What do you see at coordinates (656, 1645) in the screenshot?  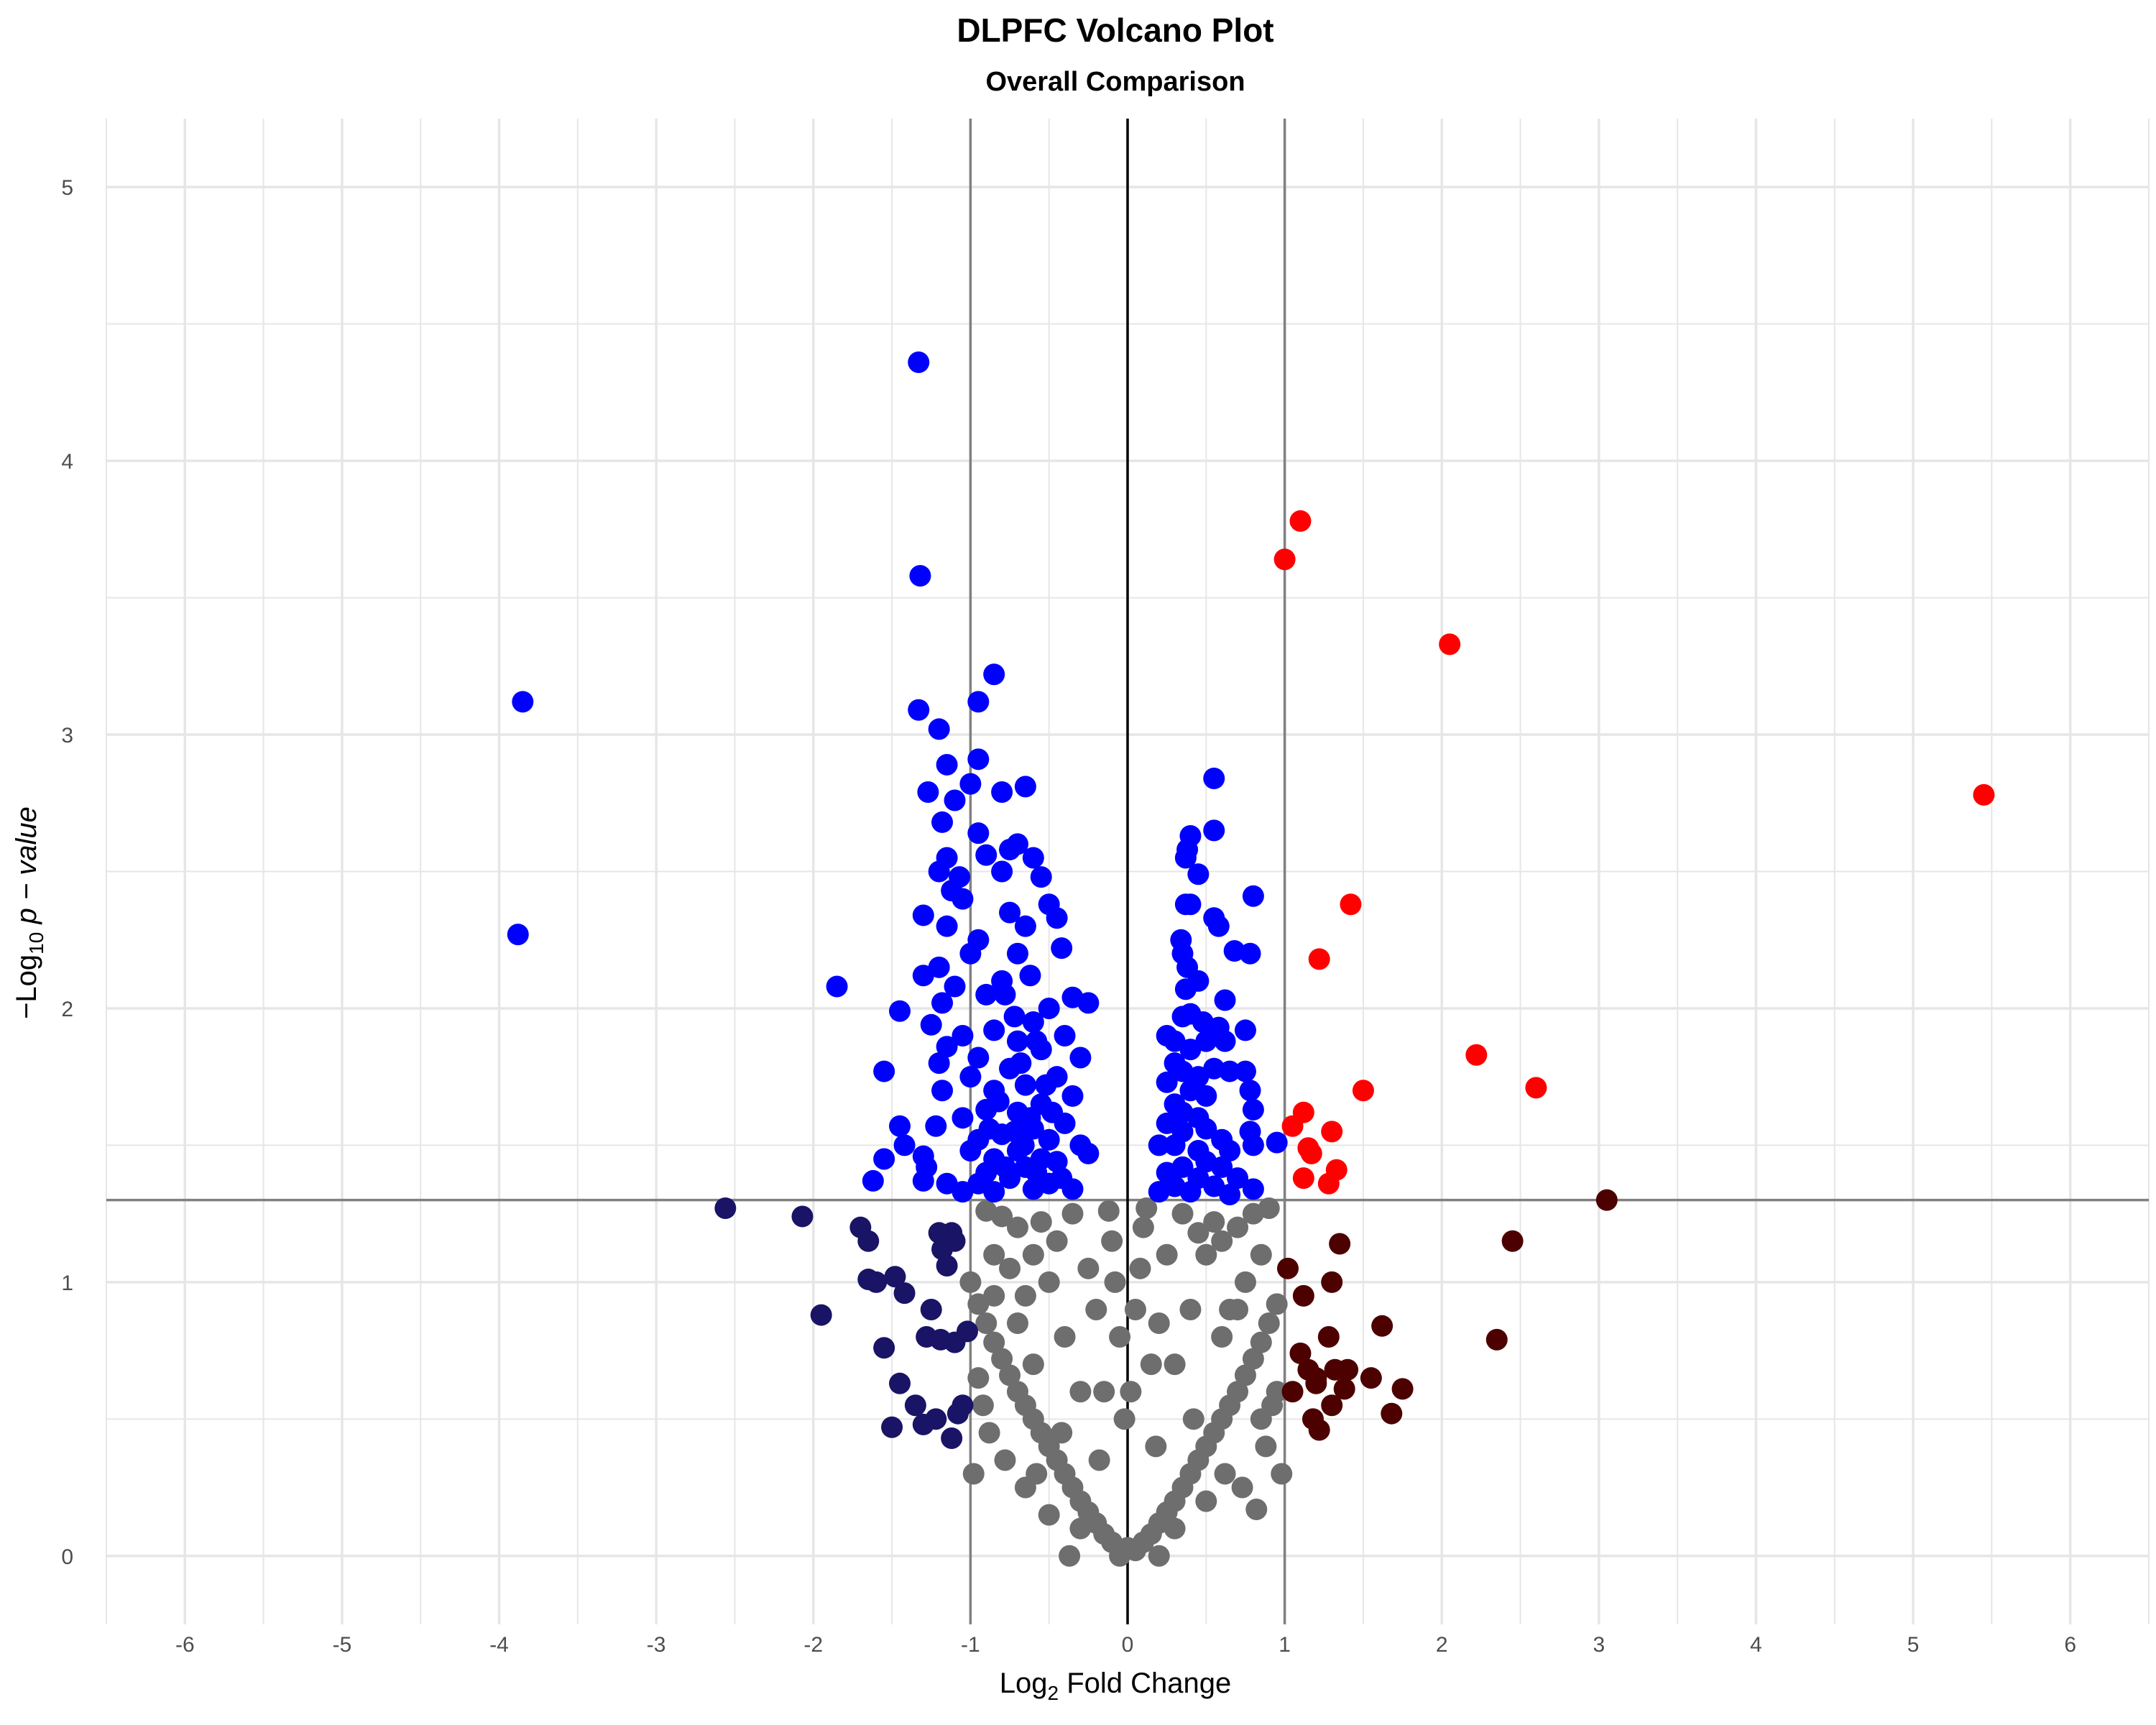 I see `x-tick-label: -3` at bounding box center [656, 1645].